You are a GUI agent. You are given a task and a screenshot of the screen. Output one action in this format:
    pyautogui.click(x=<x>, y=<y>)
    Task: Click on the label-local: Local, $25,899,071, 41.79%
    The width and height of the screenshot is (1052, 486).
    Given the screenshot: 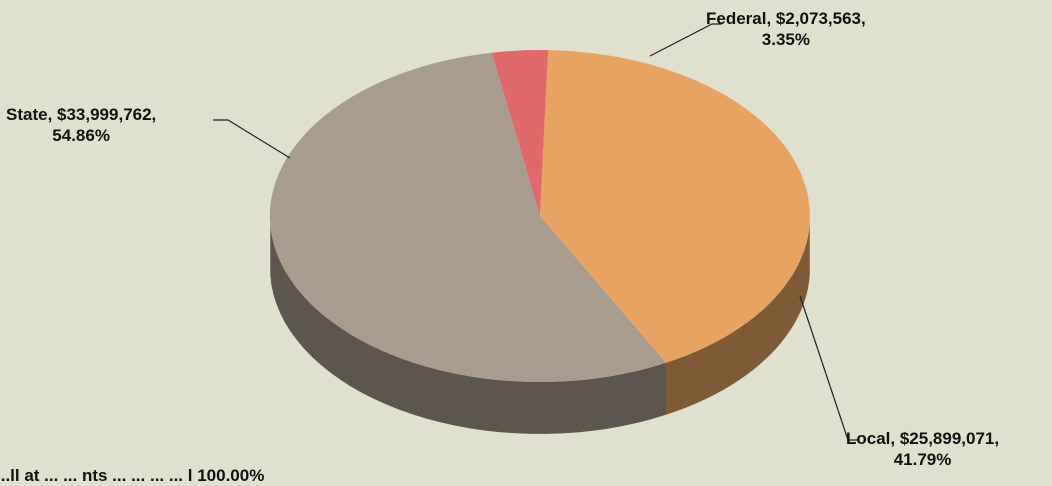 What is the action you would take?
    pyautogui.click(x=922, y=449)
    